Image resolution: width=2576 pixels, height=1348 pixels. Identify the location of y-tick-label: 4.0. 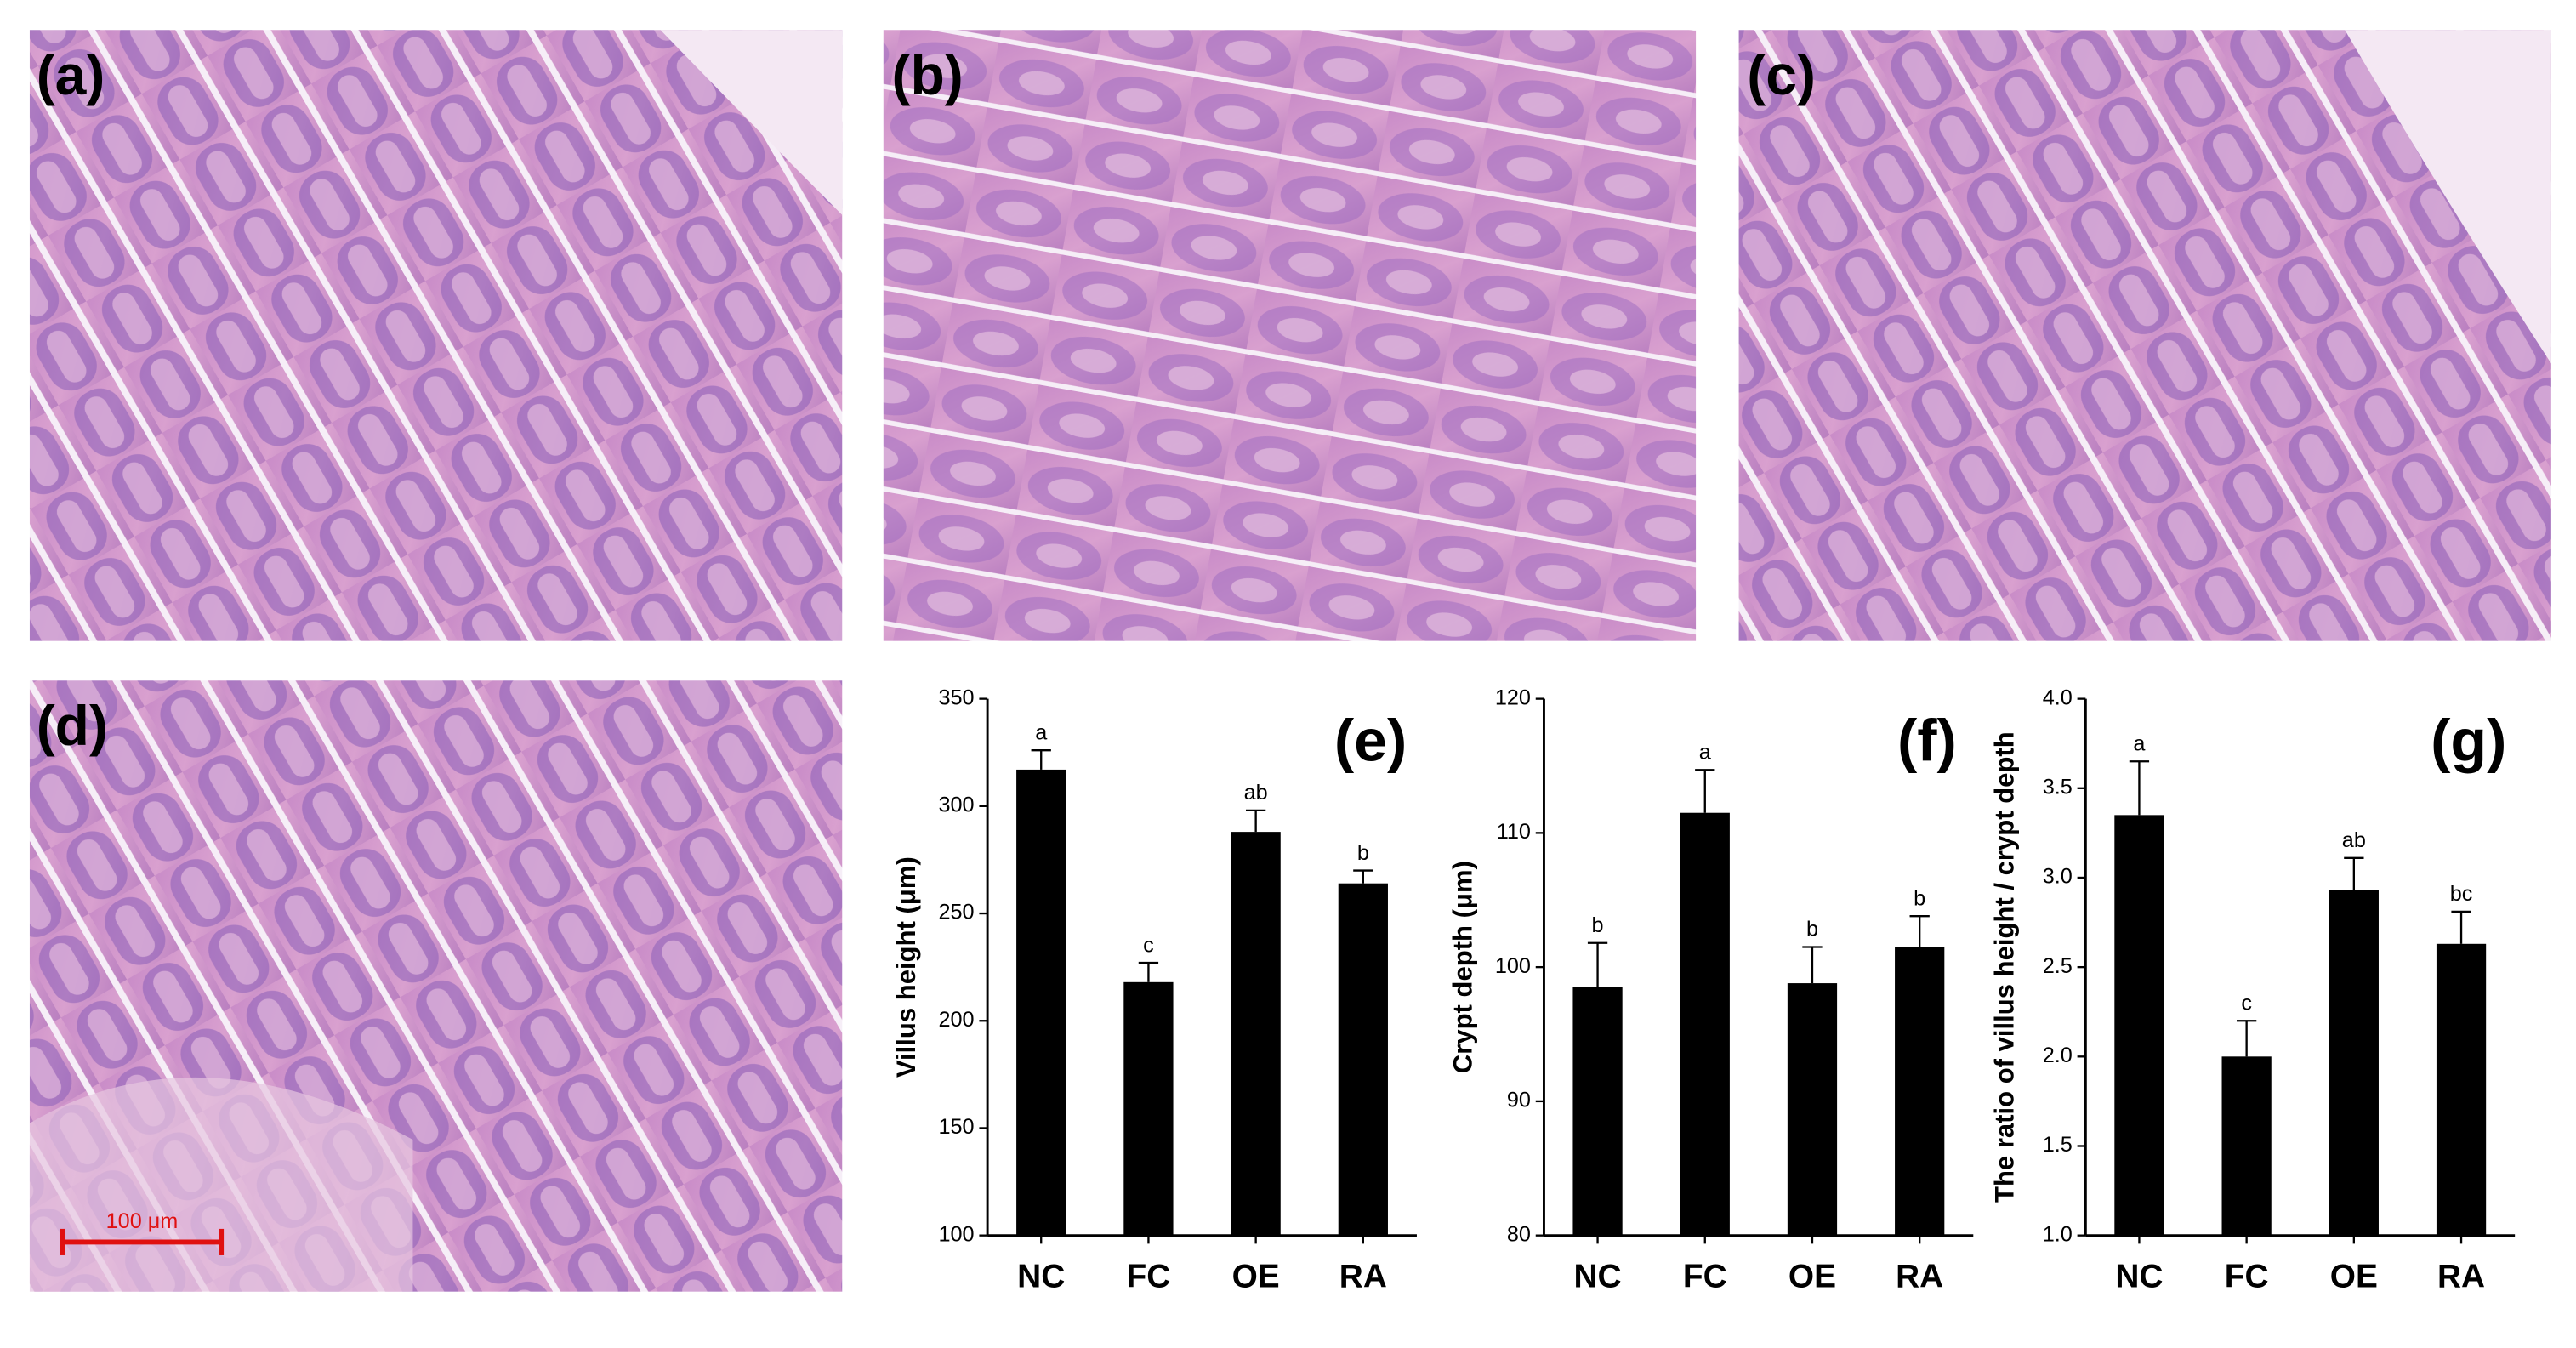
(2058, 697).